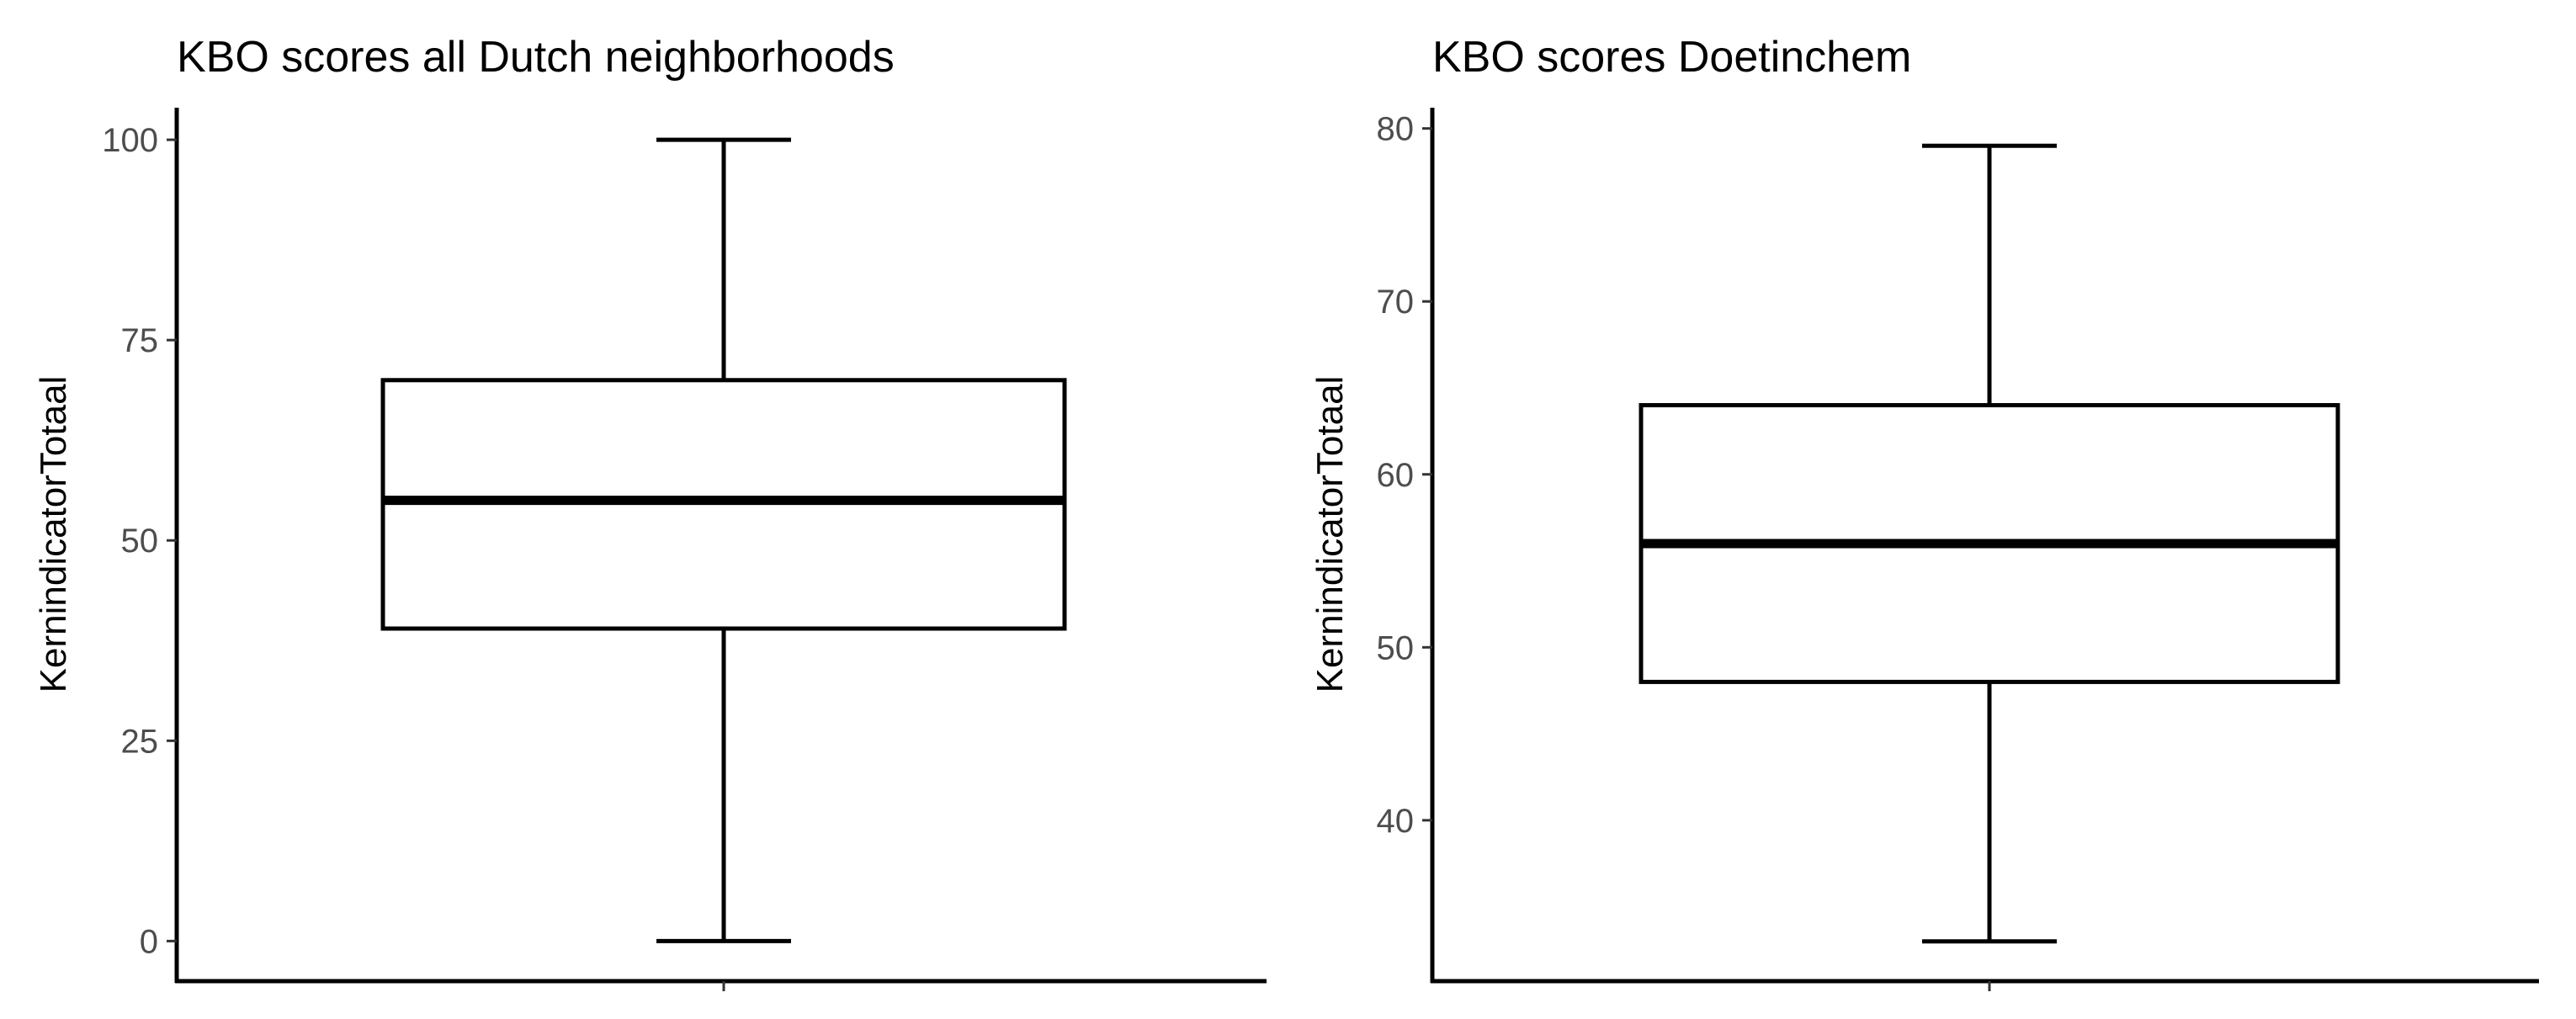  I want to click on y-tick-label: 70, so click(1396, 302).